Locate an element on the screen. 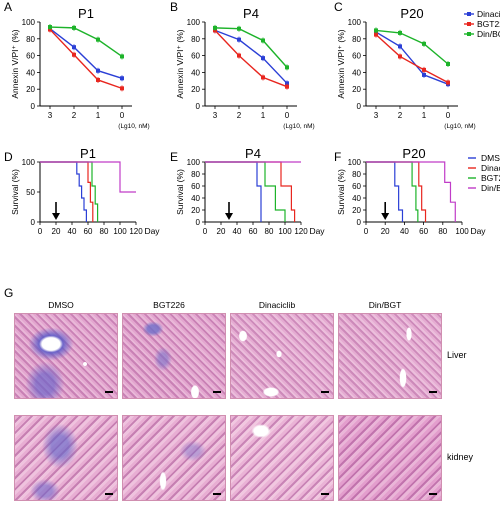 The width and height of the screenshot is (500, 512). micro-liver-bgt226 is located at coordinates (174, 356).